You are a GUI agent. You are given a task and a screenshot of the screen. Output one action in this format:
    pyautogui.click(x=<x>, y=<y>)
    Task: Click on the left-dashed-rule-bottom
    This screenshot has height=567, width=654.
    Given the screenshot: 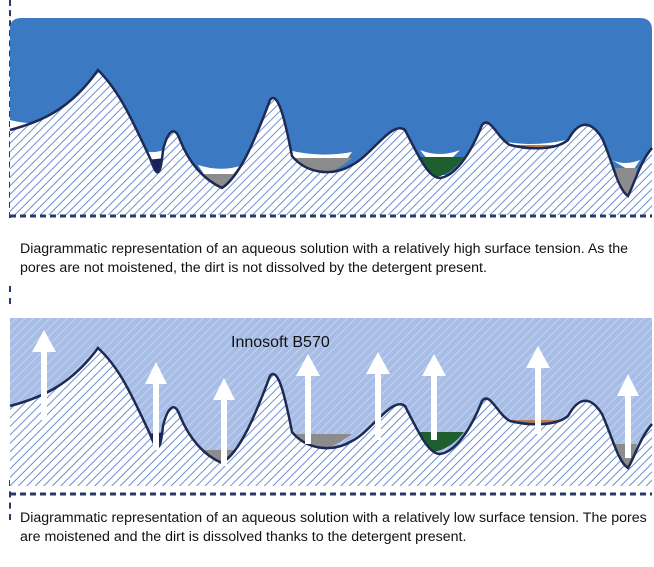 What is the action you would take?
    pyautogui.click(x=10, y=500)
    